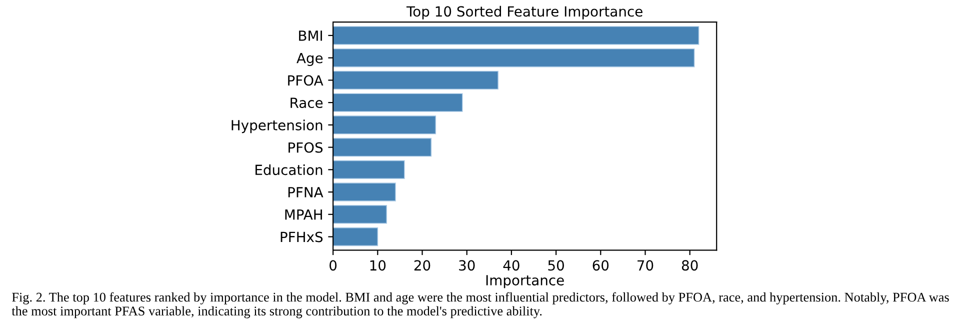  Describe the element at coordinates (524, 13) in the screenshot. I see `chart-title: Top 10 Sorted Feature Importance` at that location.